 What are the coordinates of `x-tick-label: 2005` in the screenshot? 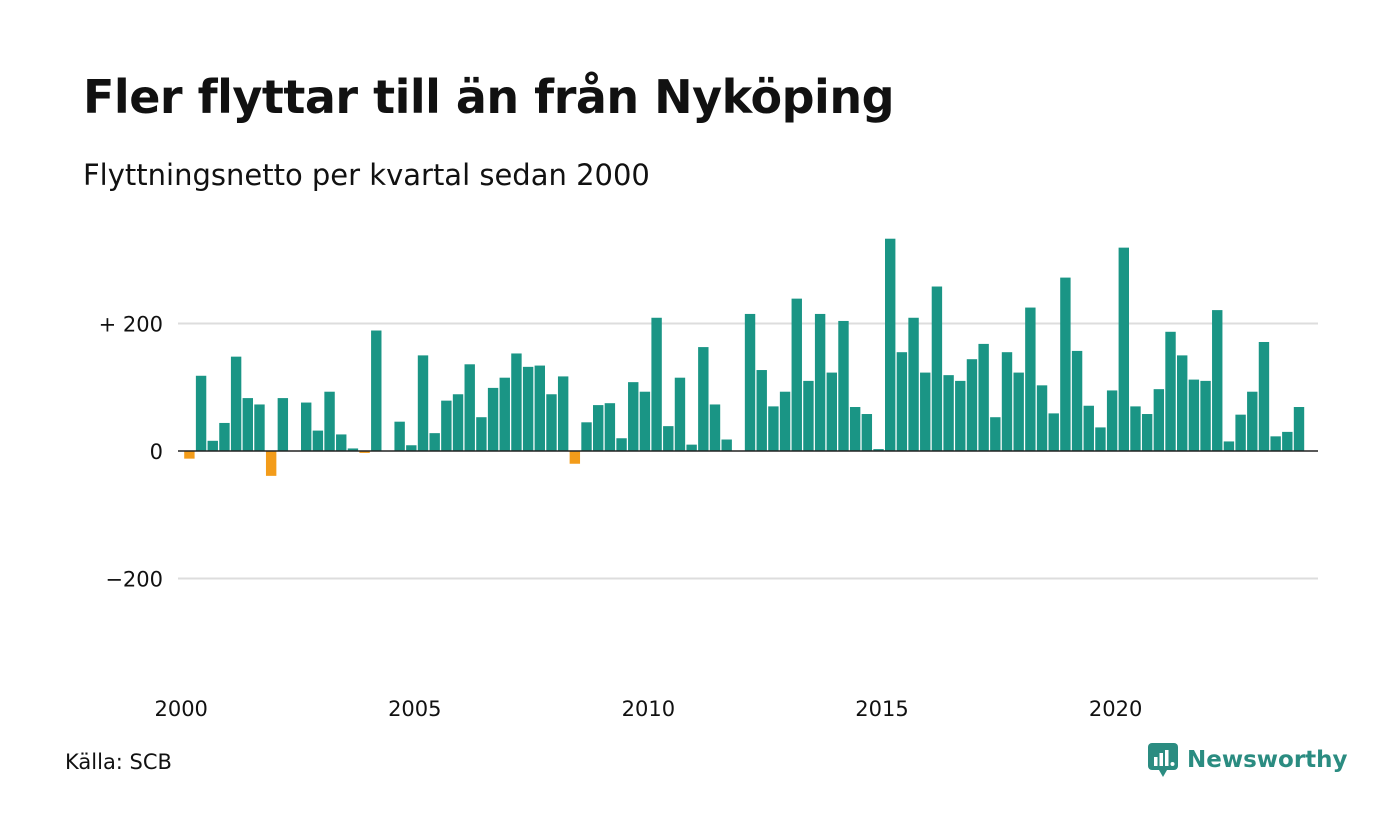 It's located at (414, 709).